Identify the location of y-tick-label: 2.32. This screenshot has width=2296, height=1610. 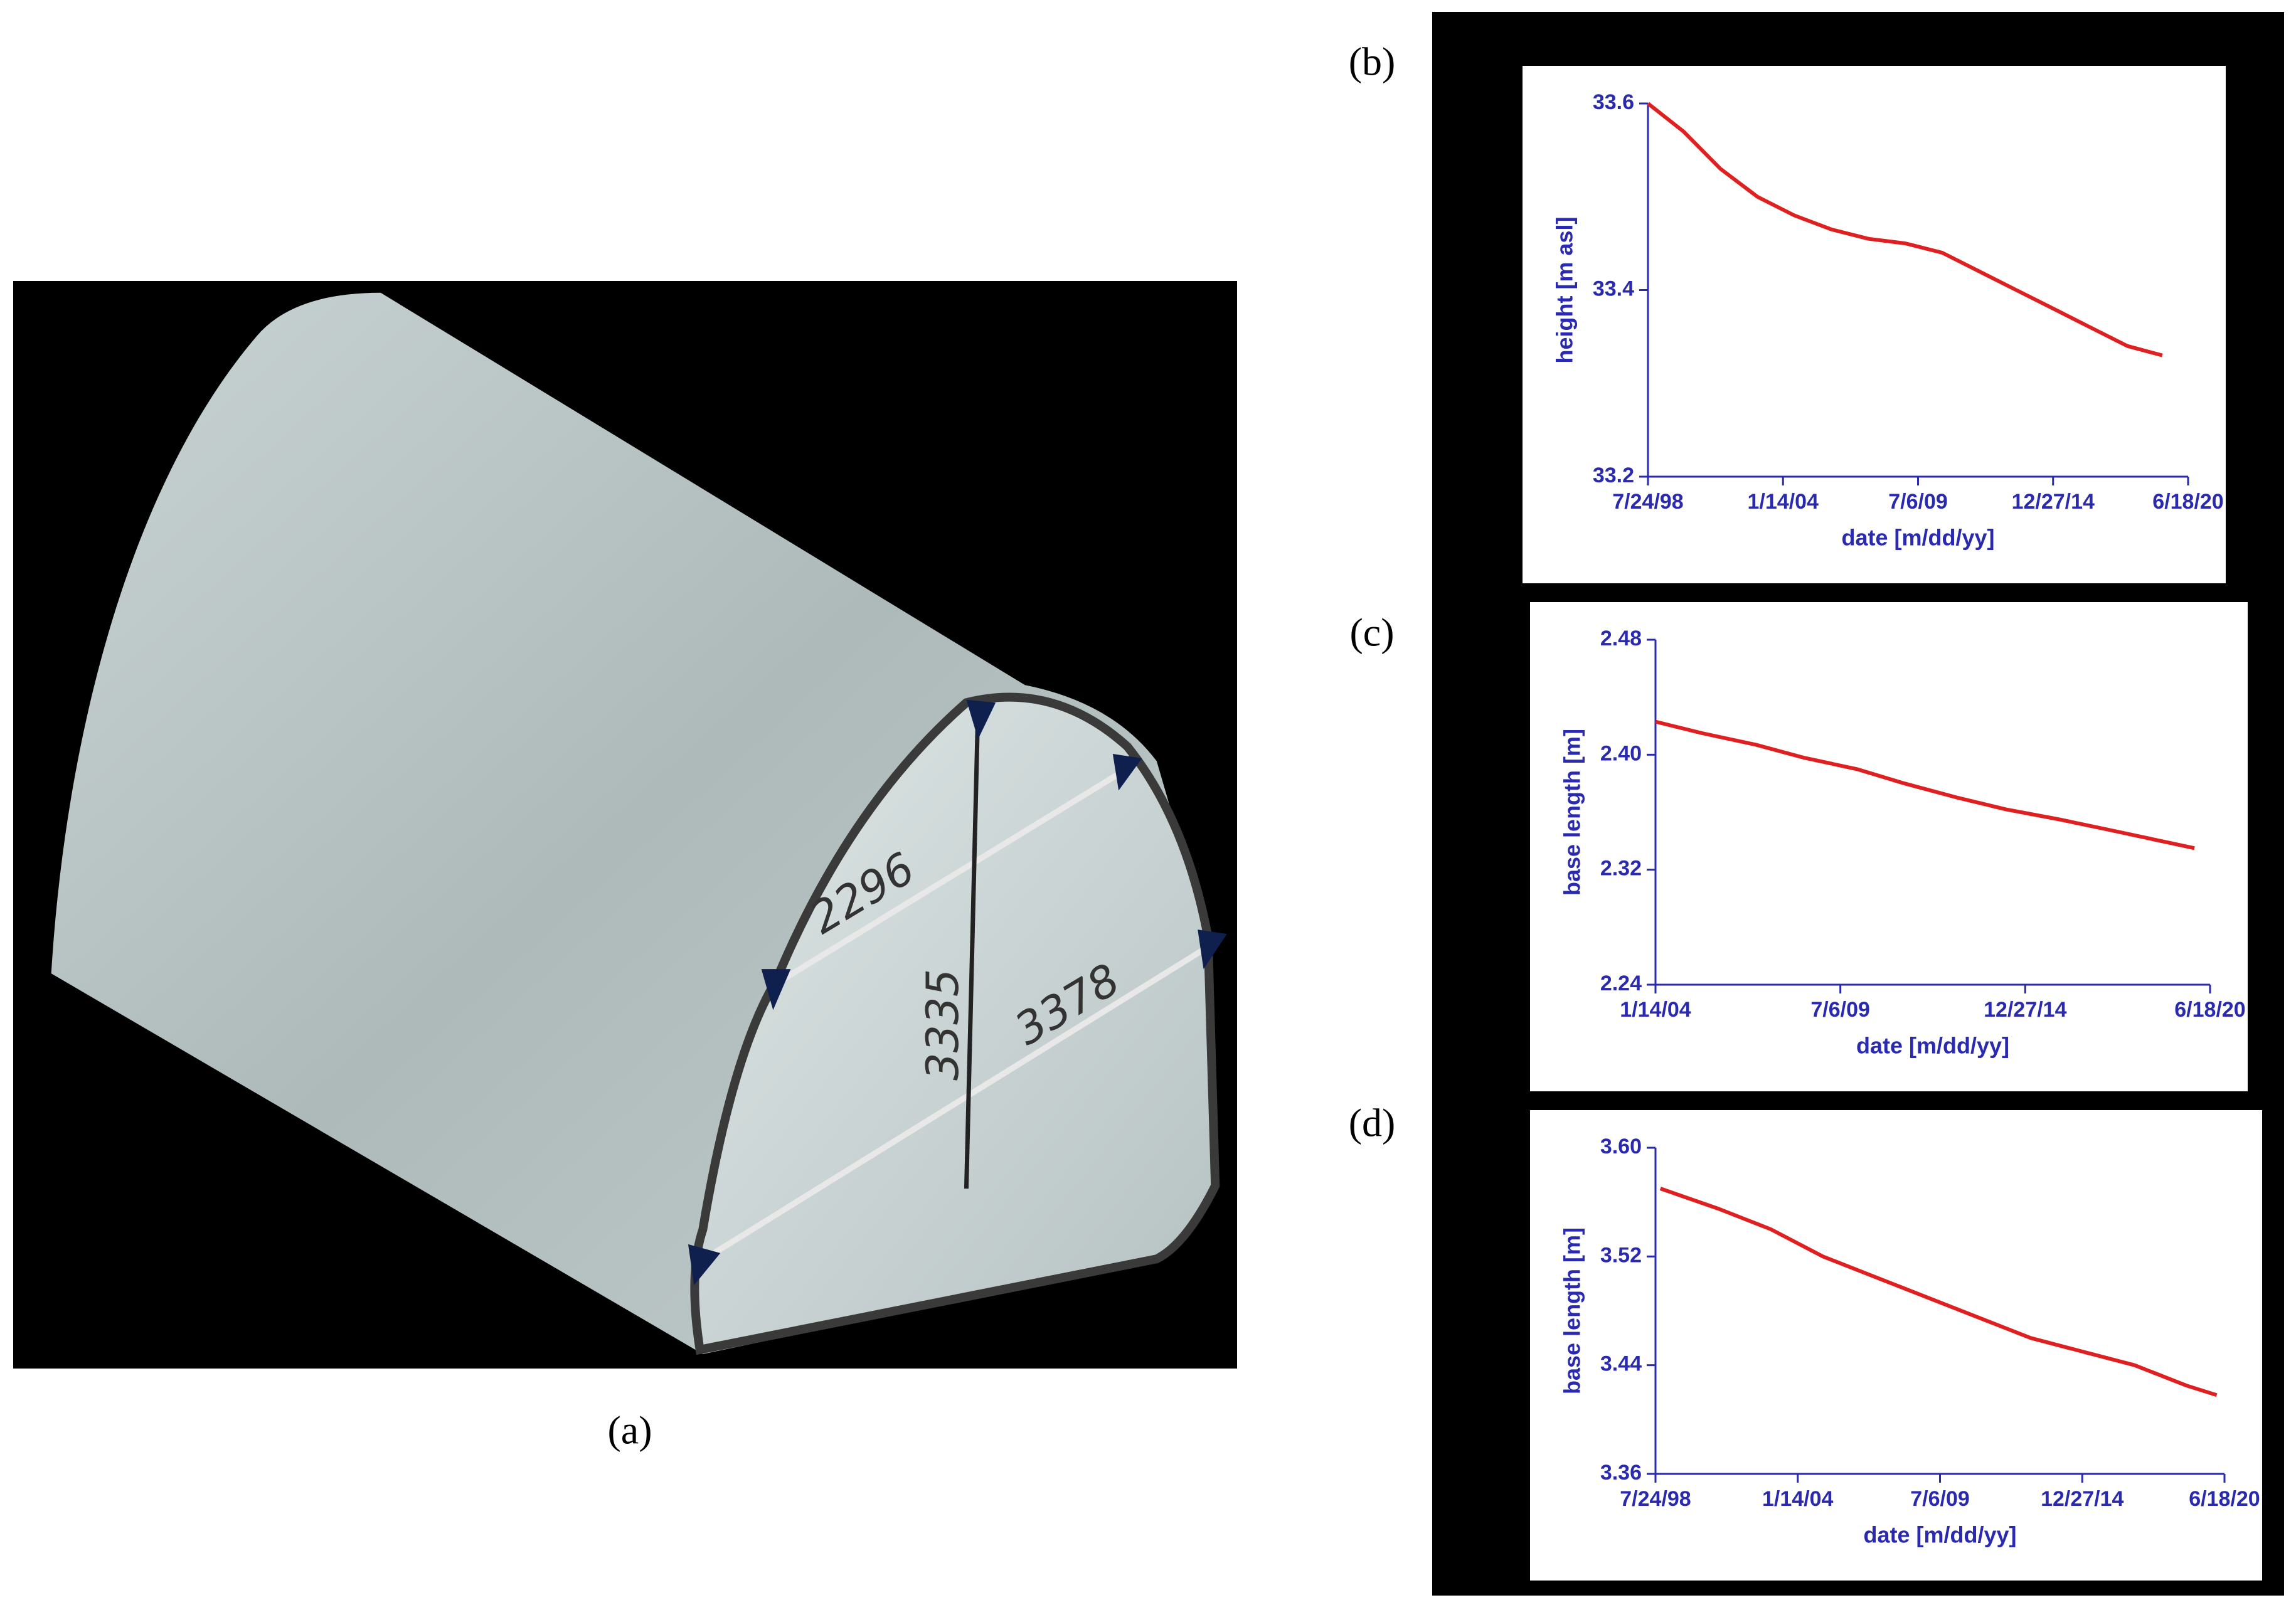
(1621, 869).